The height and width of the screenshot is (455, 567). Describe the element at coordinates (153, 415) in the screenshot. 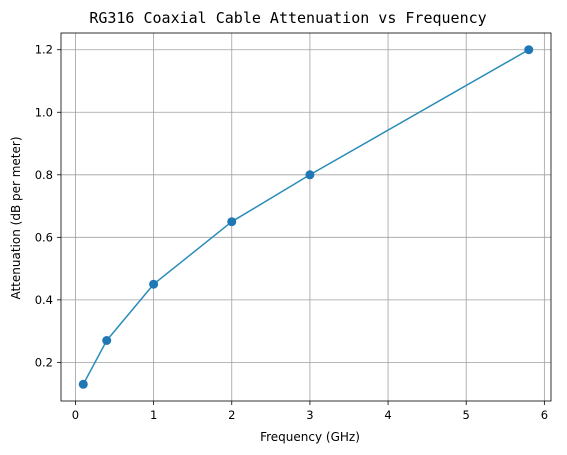

I see `x-tick-label: 1` at that location.